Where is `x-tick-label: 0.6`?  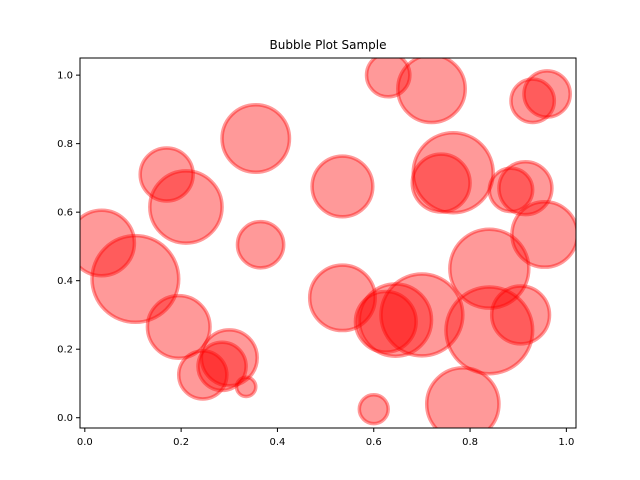 x-tick-label: 0.6 is located at coordinates (374, 442).